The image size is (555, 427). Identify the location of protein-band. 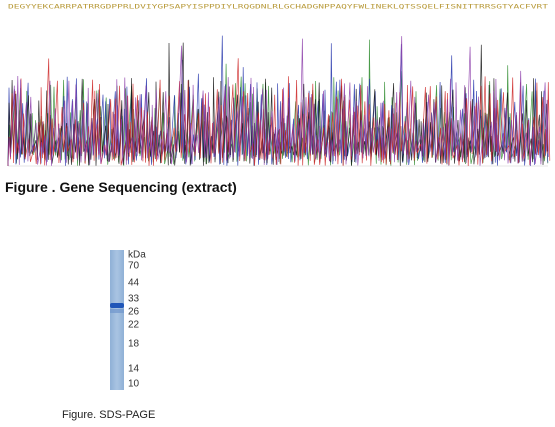
(117, 305).